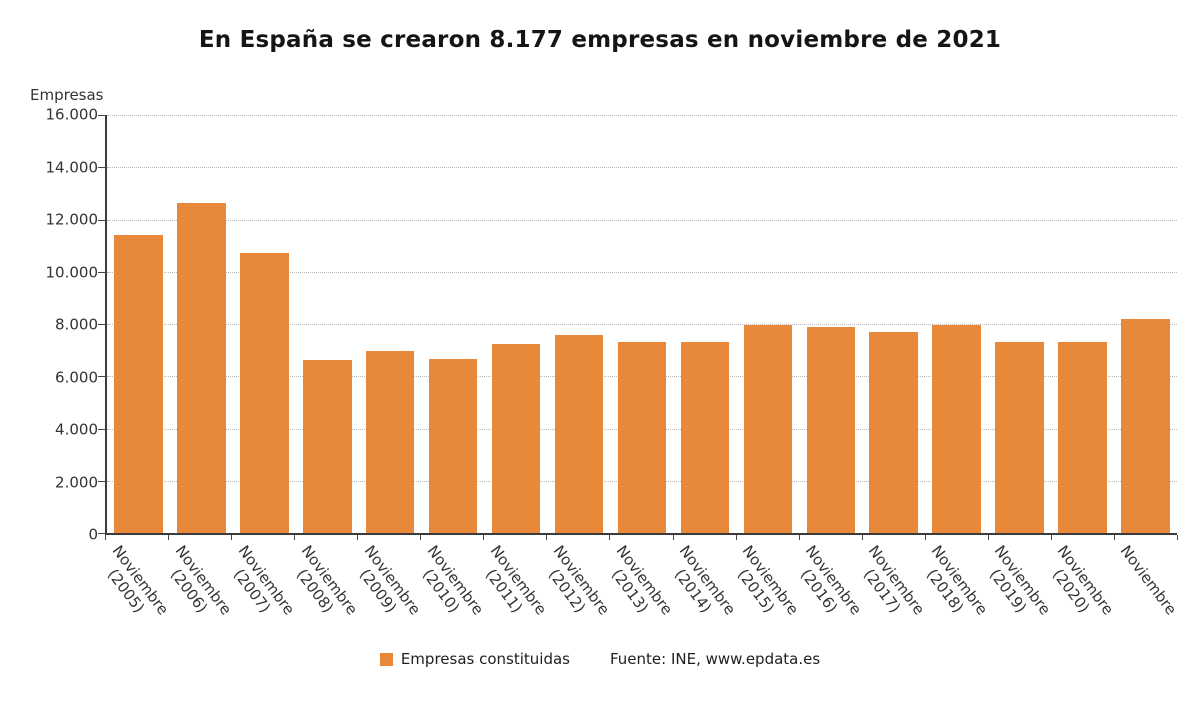  What do you see at coordinates (1149, 580) in the screenshot?
I see `x-tick-label: Noviembre` at bounding box center [1149, 580].